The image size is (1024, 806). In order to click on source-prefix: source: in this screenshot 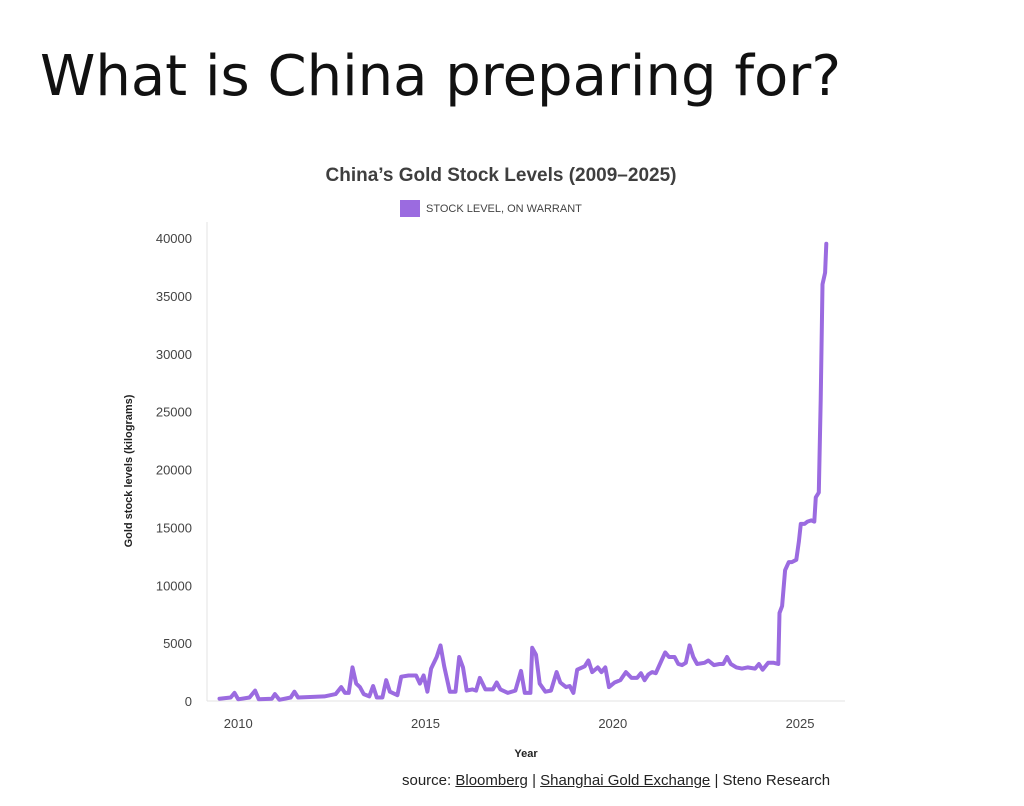, I will do `click(429, 780)`.